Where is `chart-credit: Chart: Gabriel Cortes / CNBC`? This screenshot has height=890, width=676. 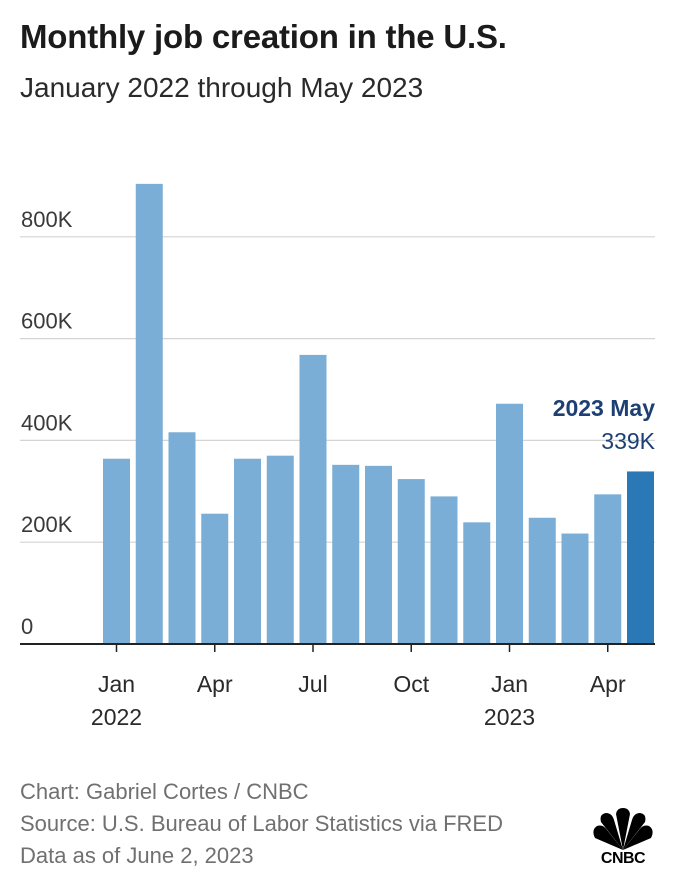
chart-credit: Chart: Gabriel Cortes / CNBC is located at coordinates (164, 791).